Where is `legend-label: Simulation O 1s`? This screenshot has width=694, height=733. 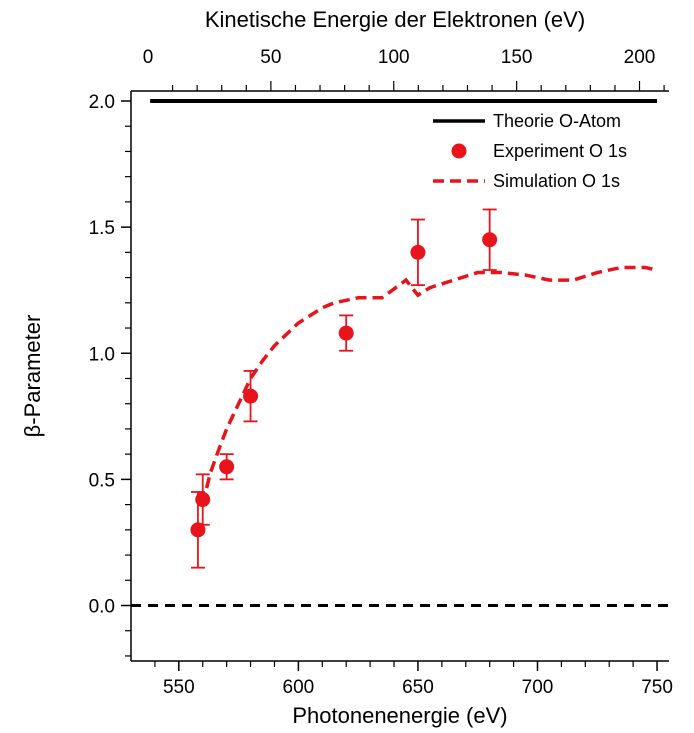
legend-label: Simulation O 1s is located at coordinates (556, 181).